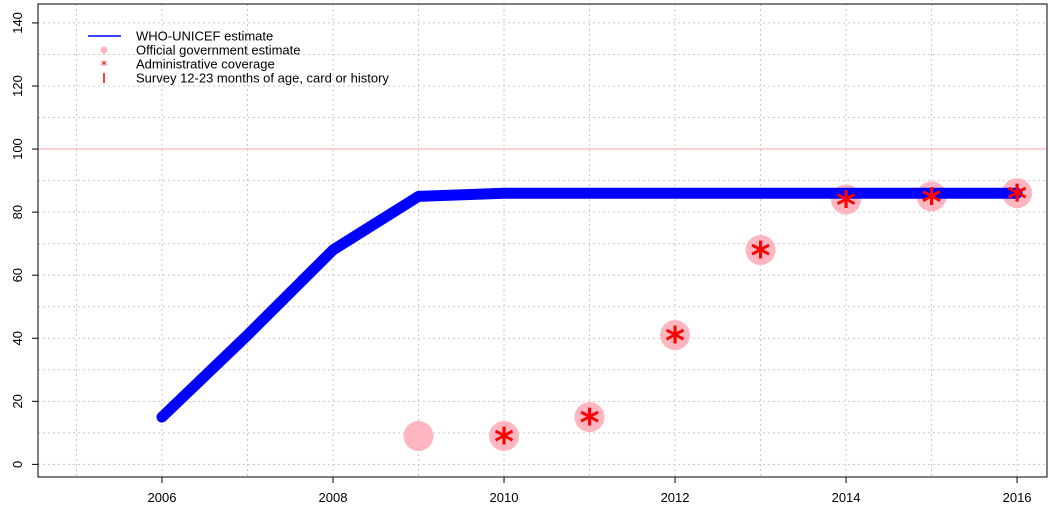 Image resolution: width=1050 pixels, height=512 pixels. Describe the element at coordinates (675, 497) in the screenshot. I see `x-tick-label: 2012` at that location.